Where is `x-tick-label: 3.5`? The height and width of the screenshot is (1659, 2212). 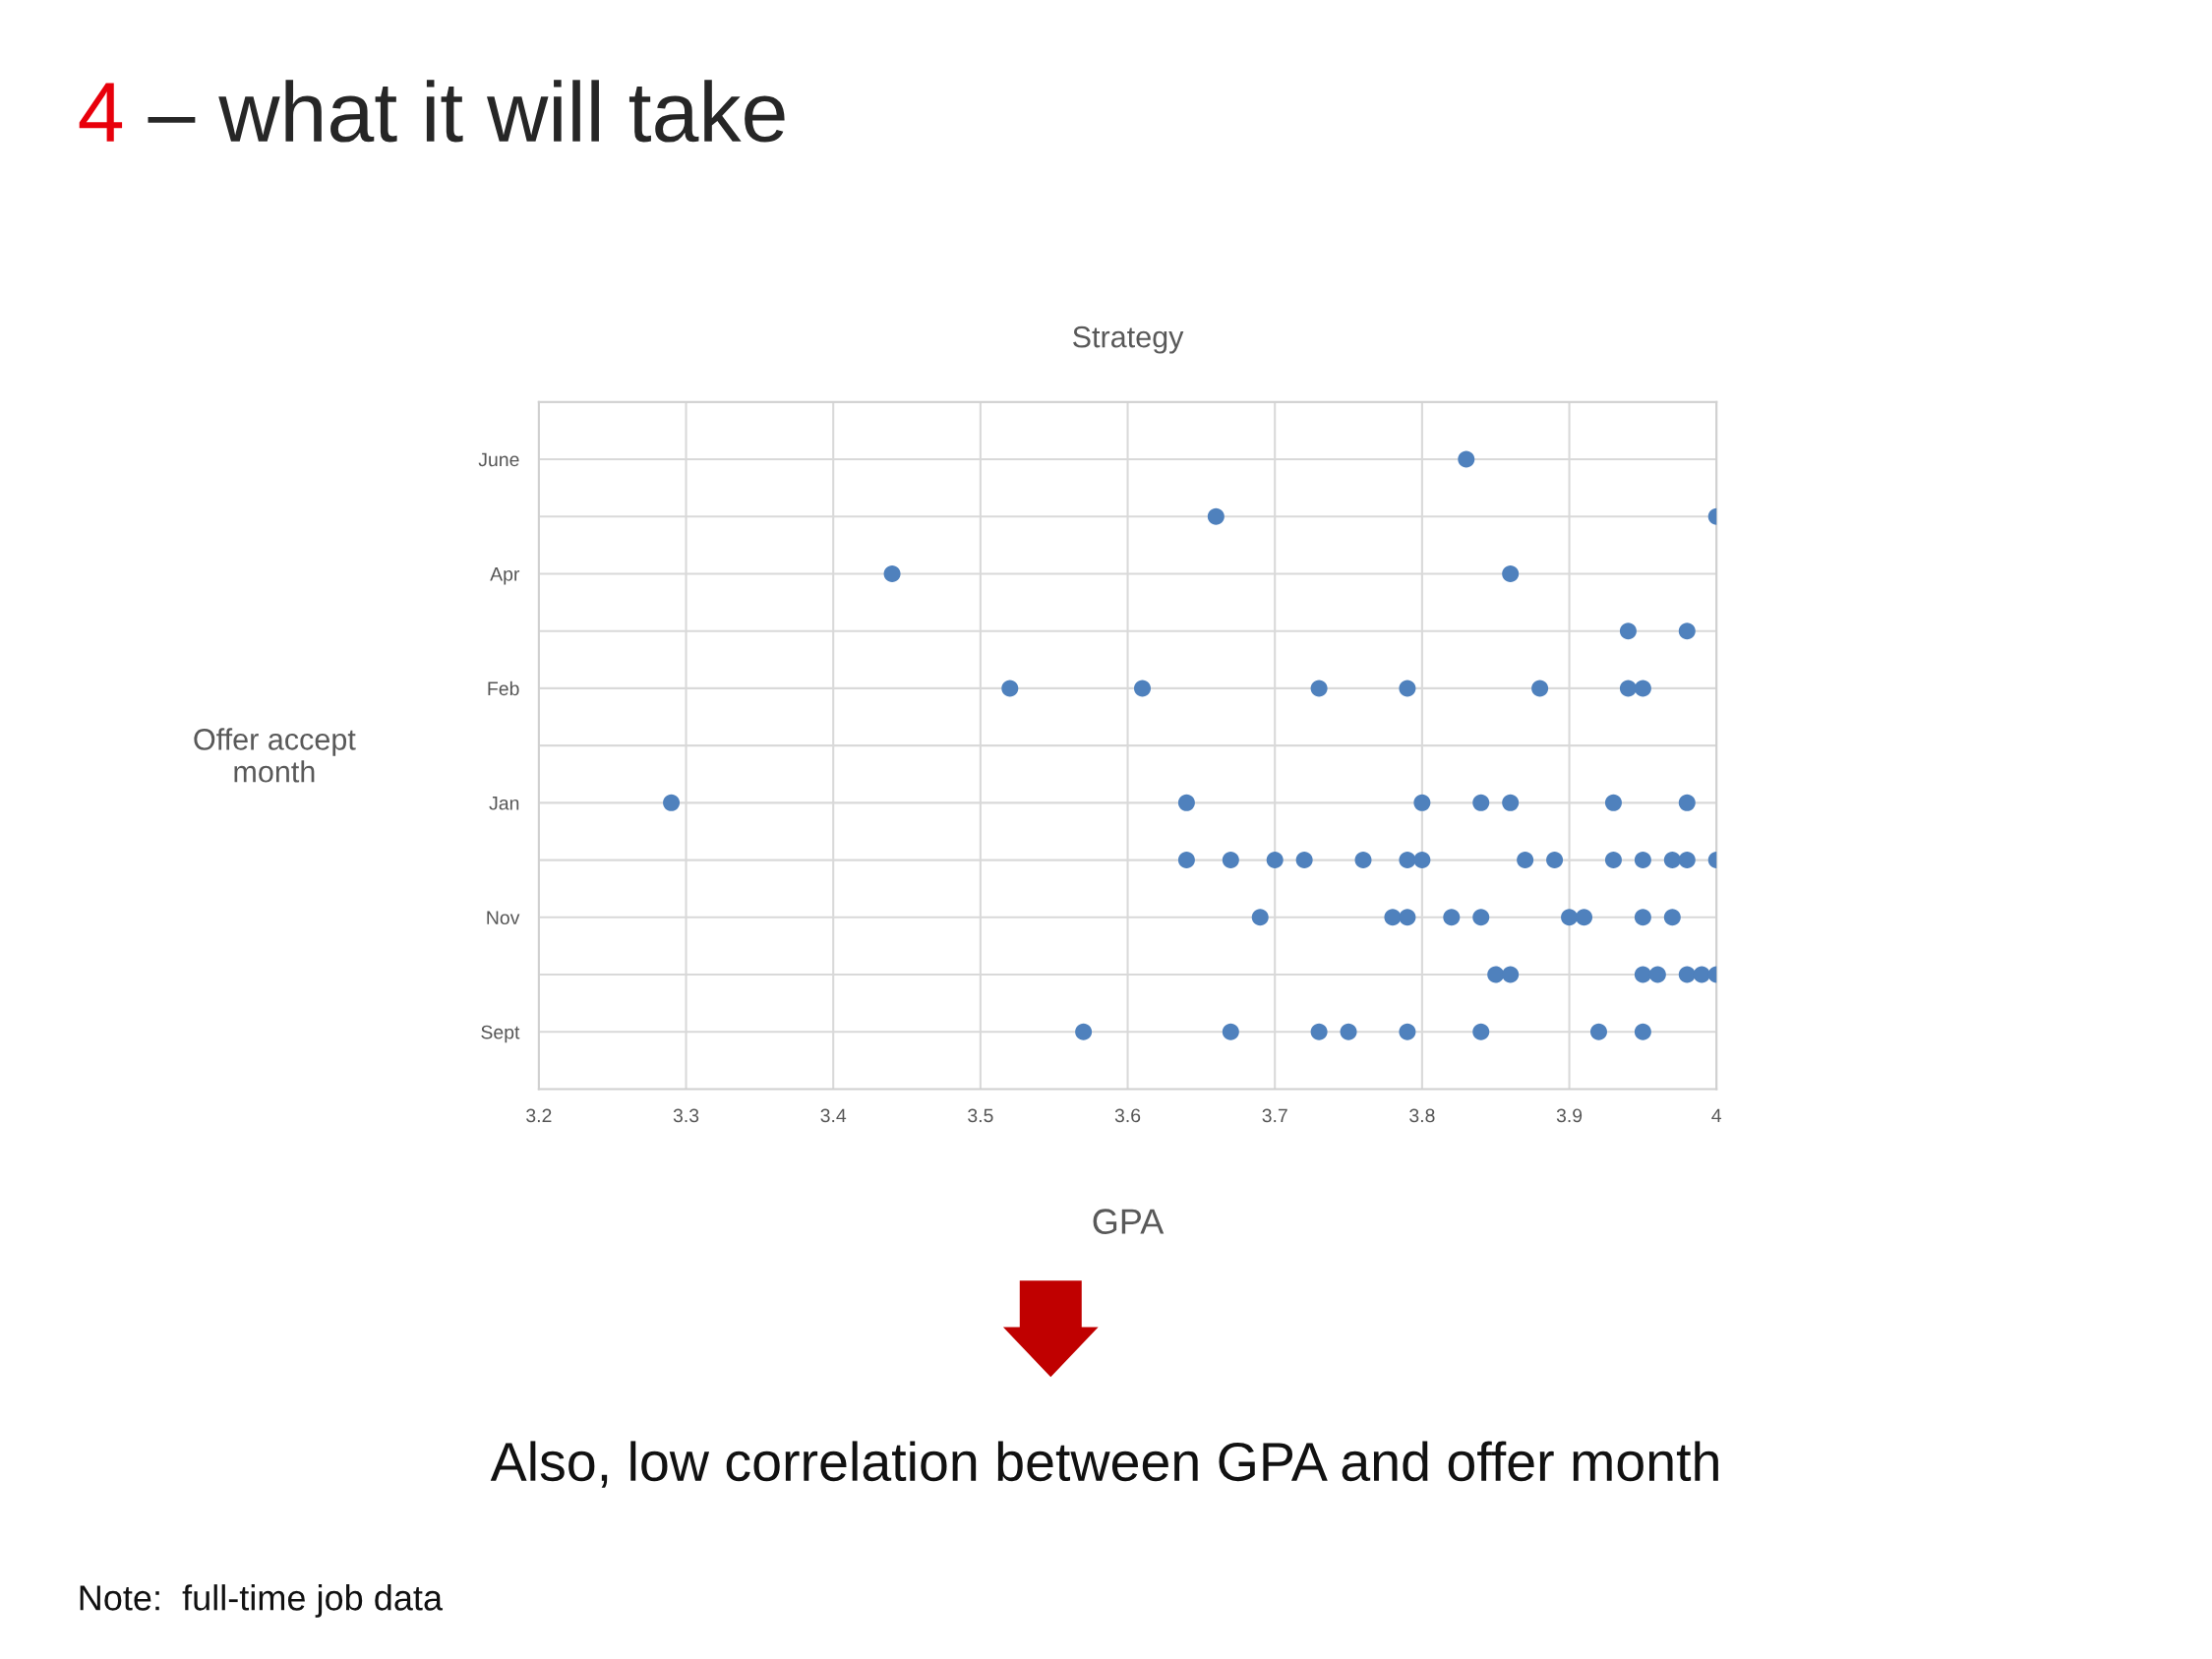 x-tick-label: 3.5 is located at coordinates (980, 1115).